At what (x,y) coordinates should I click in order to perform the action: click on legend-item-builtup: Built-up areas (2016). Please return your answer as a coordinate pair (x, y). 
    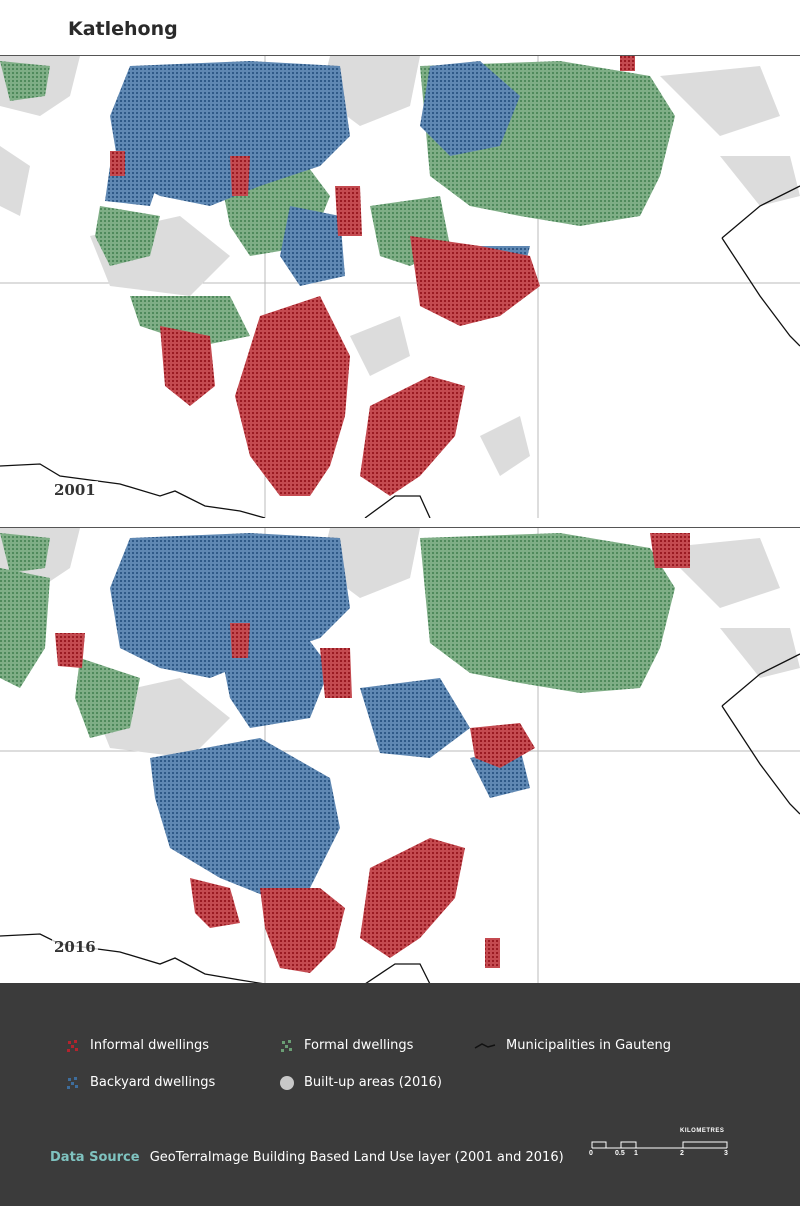
    Looking at the image, I should click on (361, 1082).